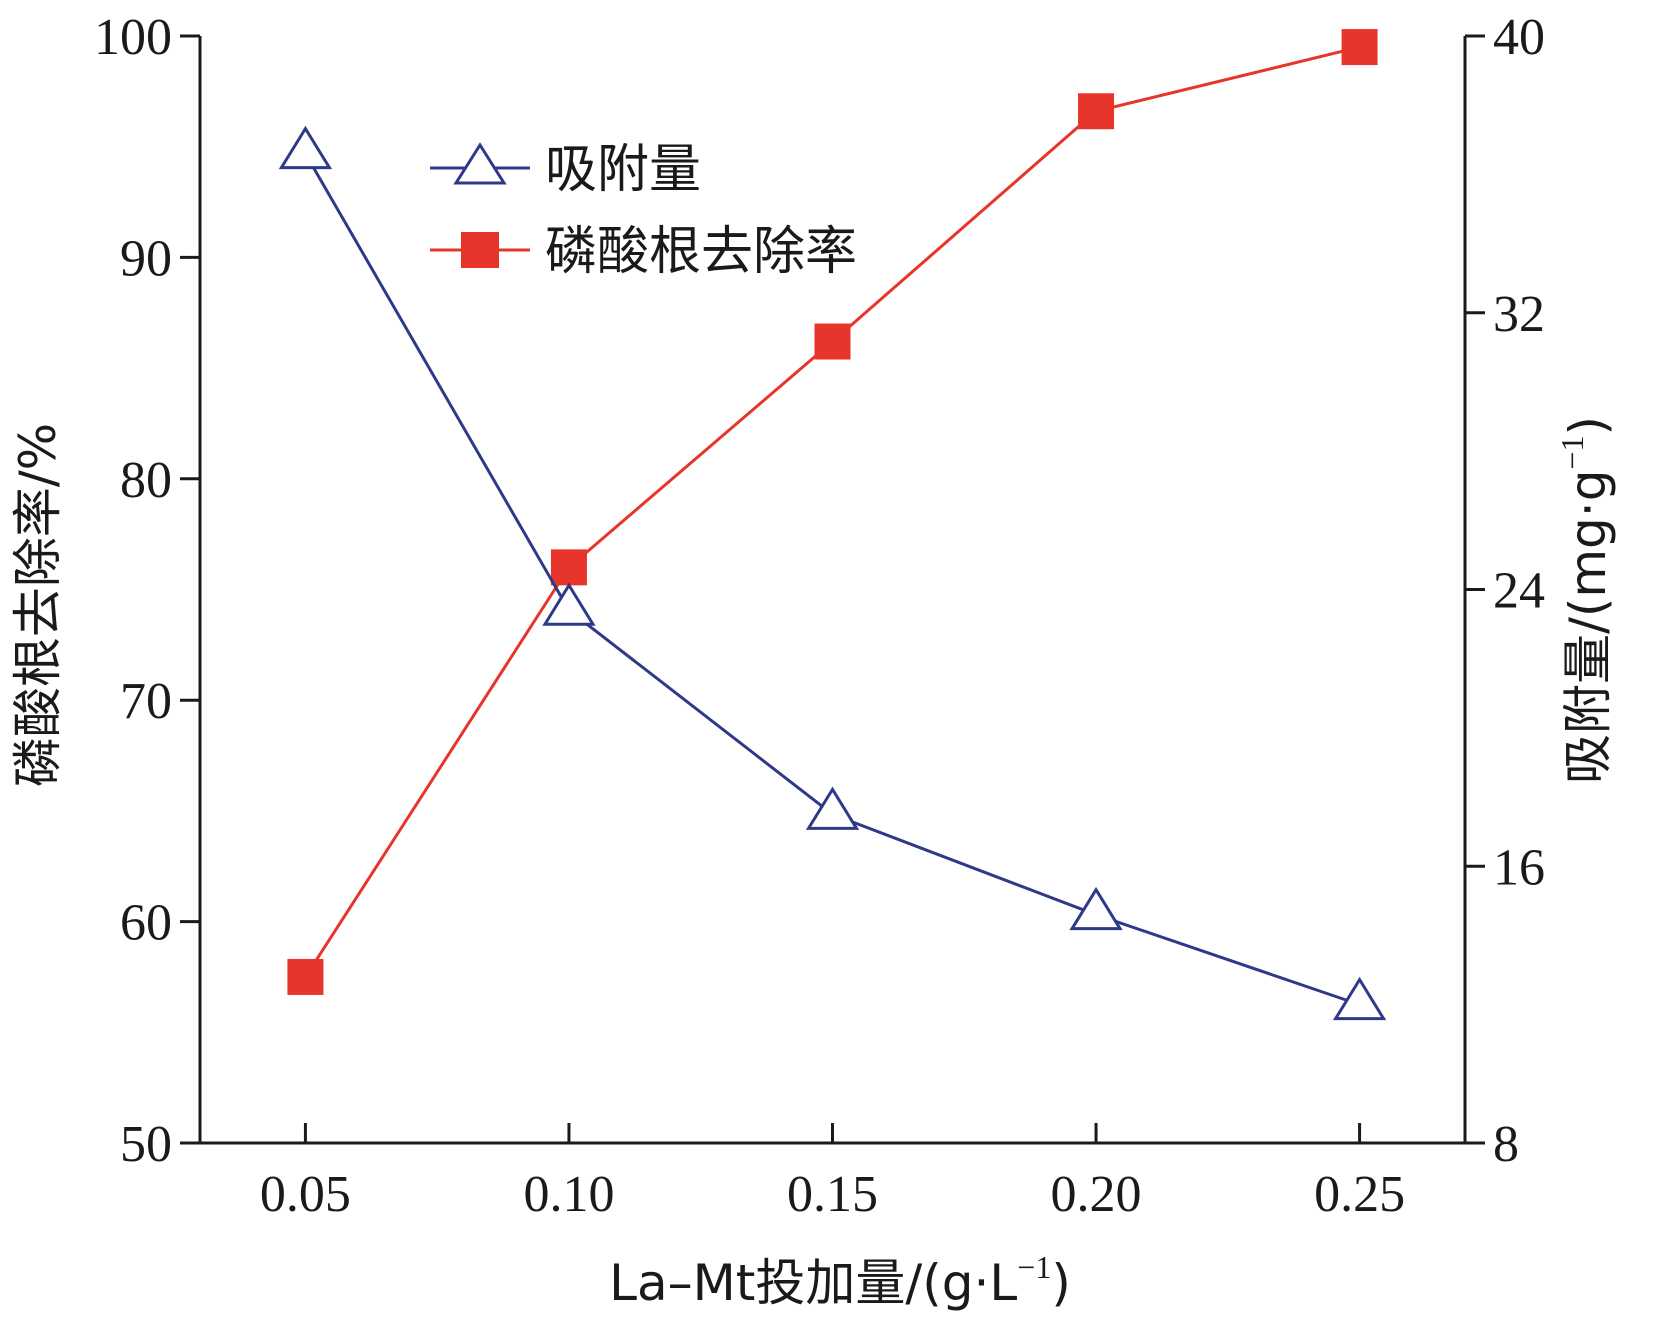 Image resolution: width=1657 pixels, height=1325 pixels. What do you see at coordinates (701, 252) in the screenshot?
I see `legend-label-removal: 磷酸根去除率` at bounding box center [701, 252].